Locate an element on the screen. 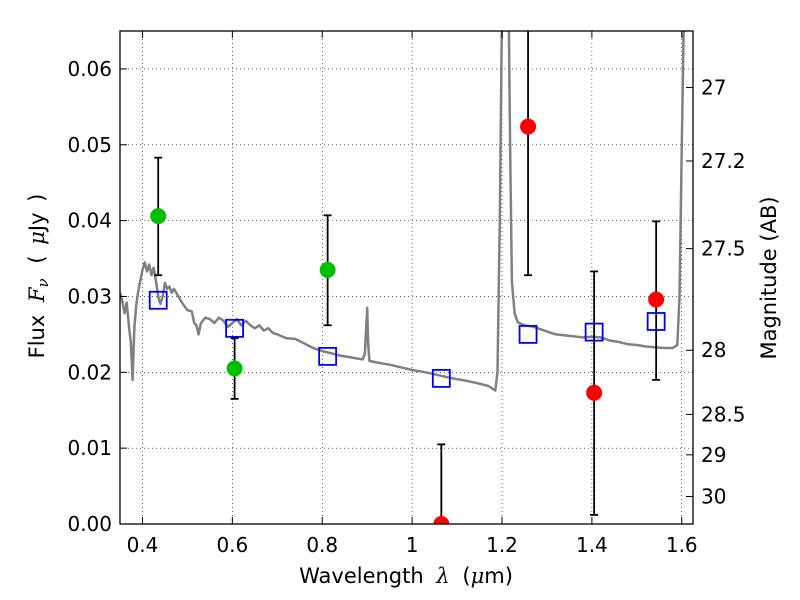 The height and width of the screenshot is (600, 800). x-tick-label: 0.4 is located at coordinates (143, 545).